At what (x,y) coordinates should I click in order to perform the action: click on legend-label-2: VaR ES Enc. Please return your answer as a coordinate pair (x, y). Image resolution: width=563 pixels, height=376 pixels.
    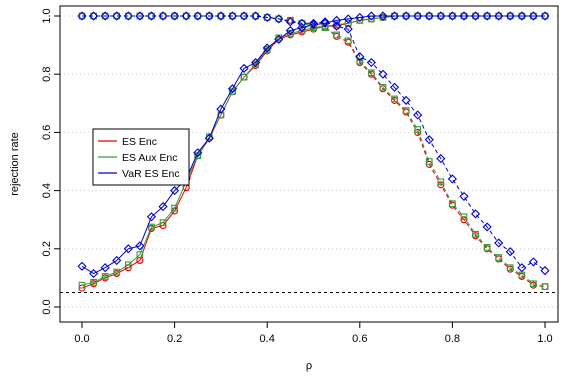
    Looking at the image, I should click on (151, 174).